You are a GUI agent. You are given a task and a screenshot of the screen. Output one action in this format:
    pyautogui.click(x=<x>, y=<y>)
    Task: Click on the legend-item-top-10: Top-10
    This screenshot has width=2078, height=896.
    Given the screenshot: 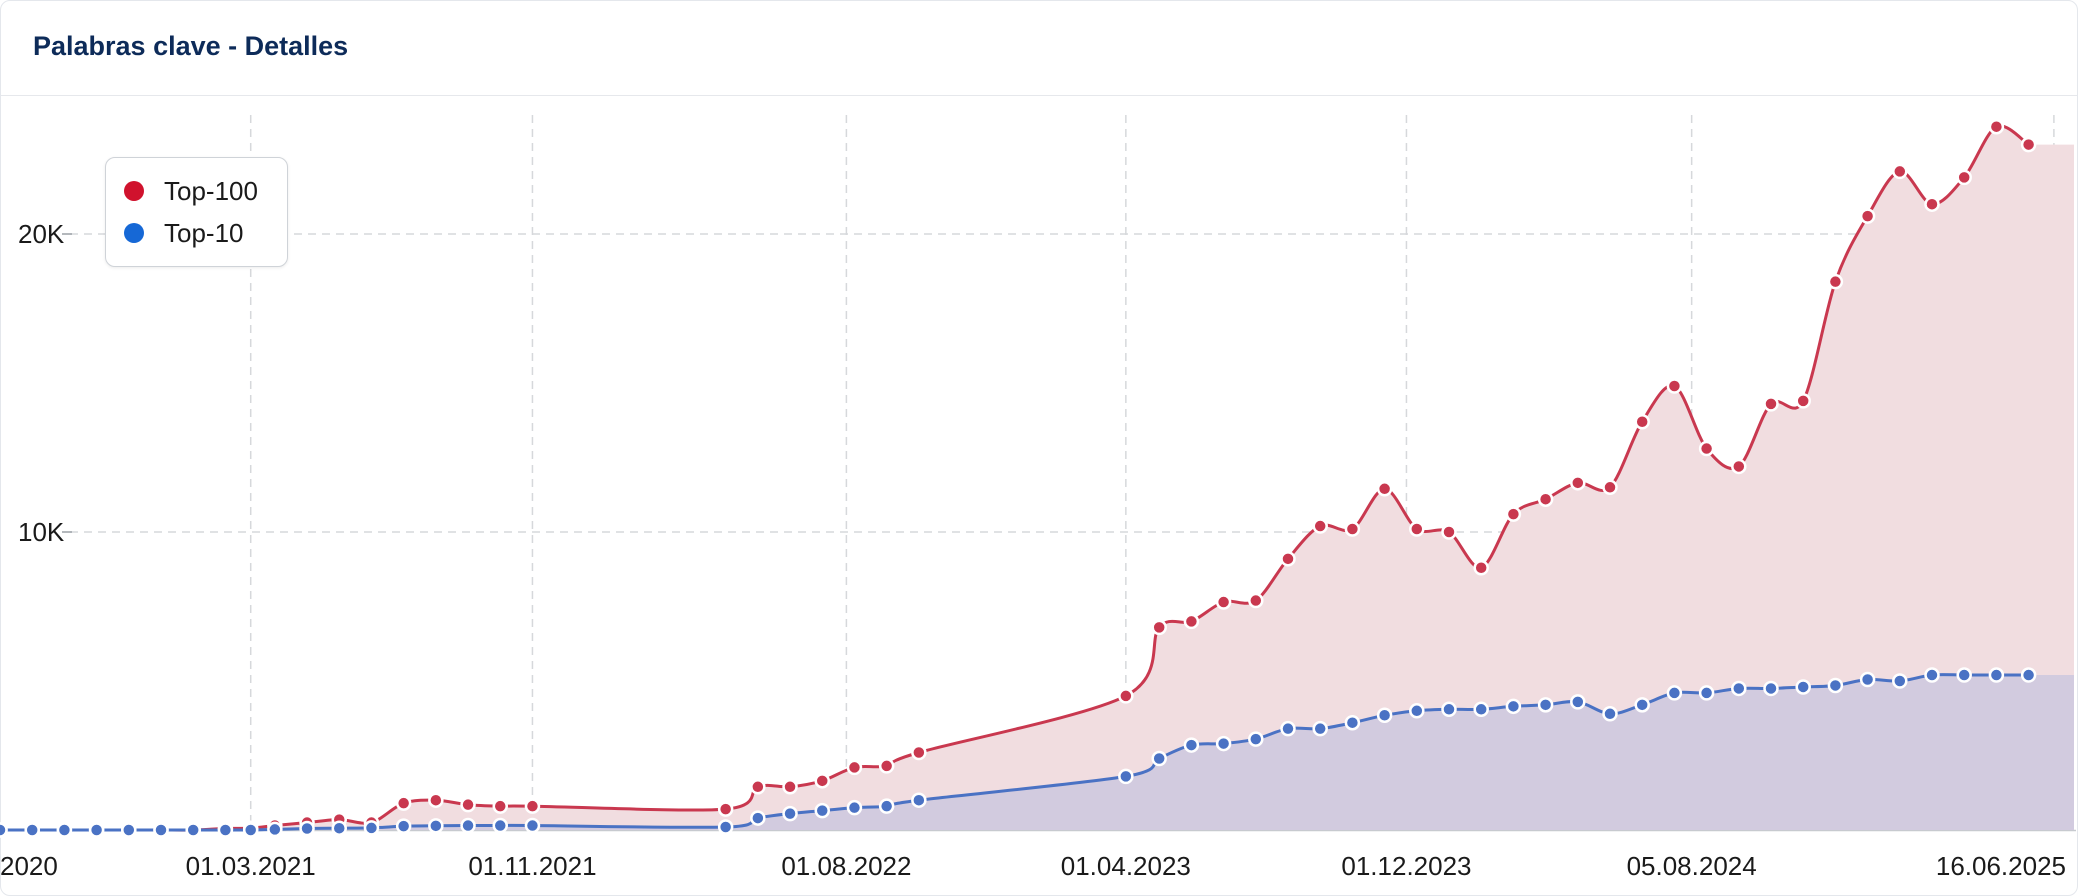 What is the action you would take?
    pyautogui.click(x=184, y=233)
    